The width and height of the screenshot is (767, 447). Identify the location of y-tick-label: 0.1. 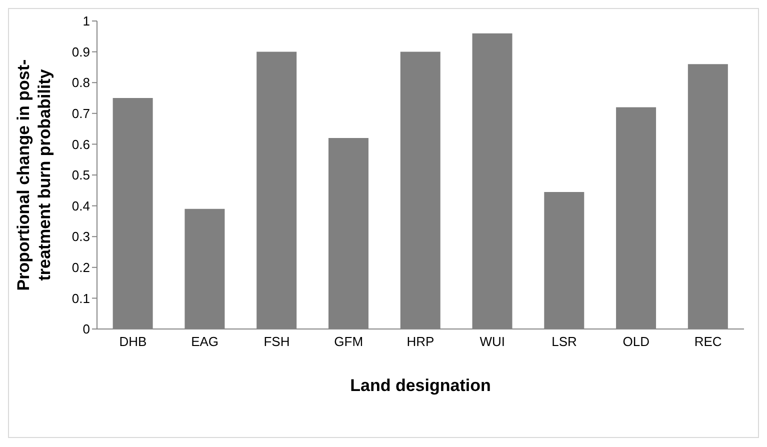
(81, 298).